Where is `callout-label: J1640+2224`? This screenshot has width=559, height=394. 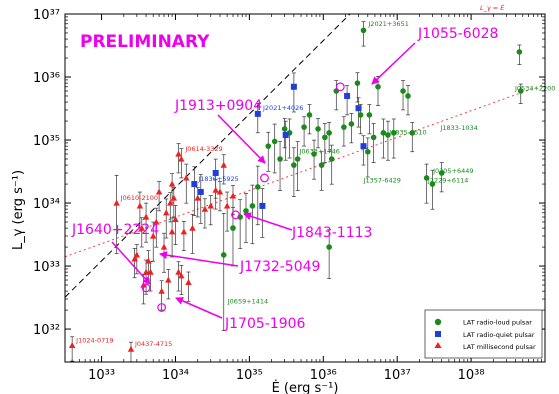
callout-label: J1640+2224 is located at coordinates (115, 230).